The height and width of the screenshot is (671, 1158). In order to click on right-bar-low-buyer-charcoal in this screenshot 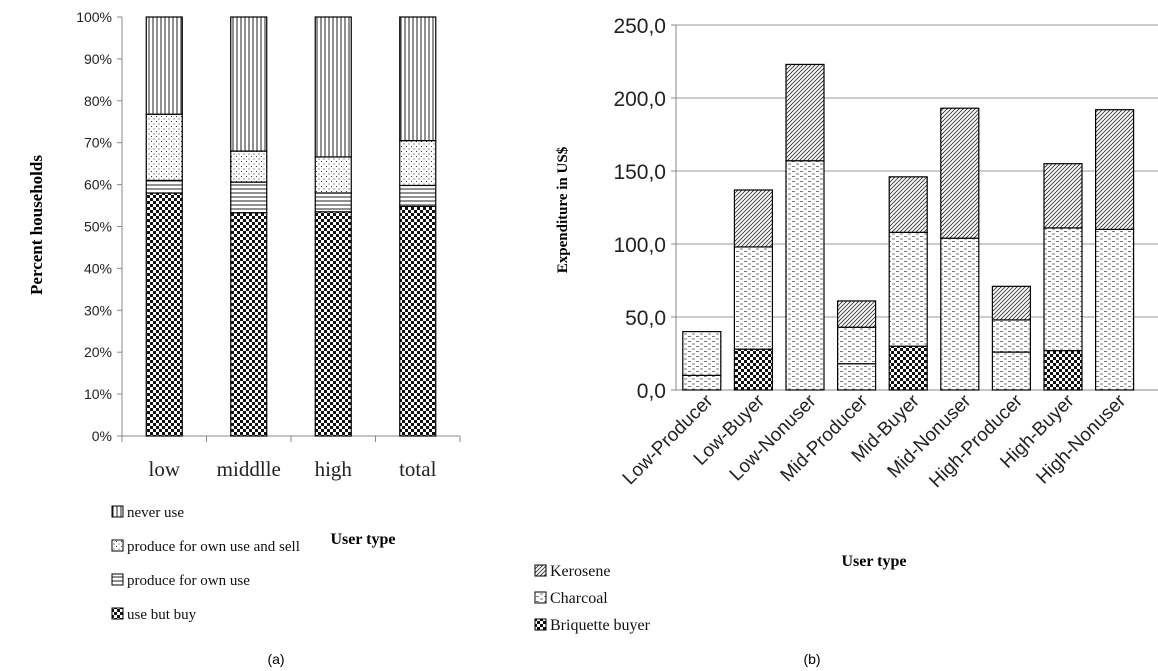, I will do `click(753, 298)`.